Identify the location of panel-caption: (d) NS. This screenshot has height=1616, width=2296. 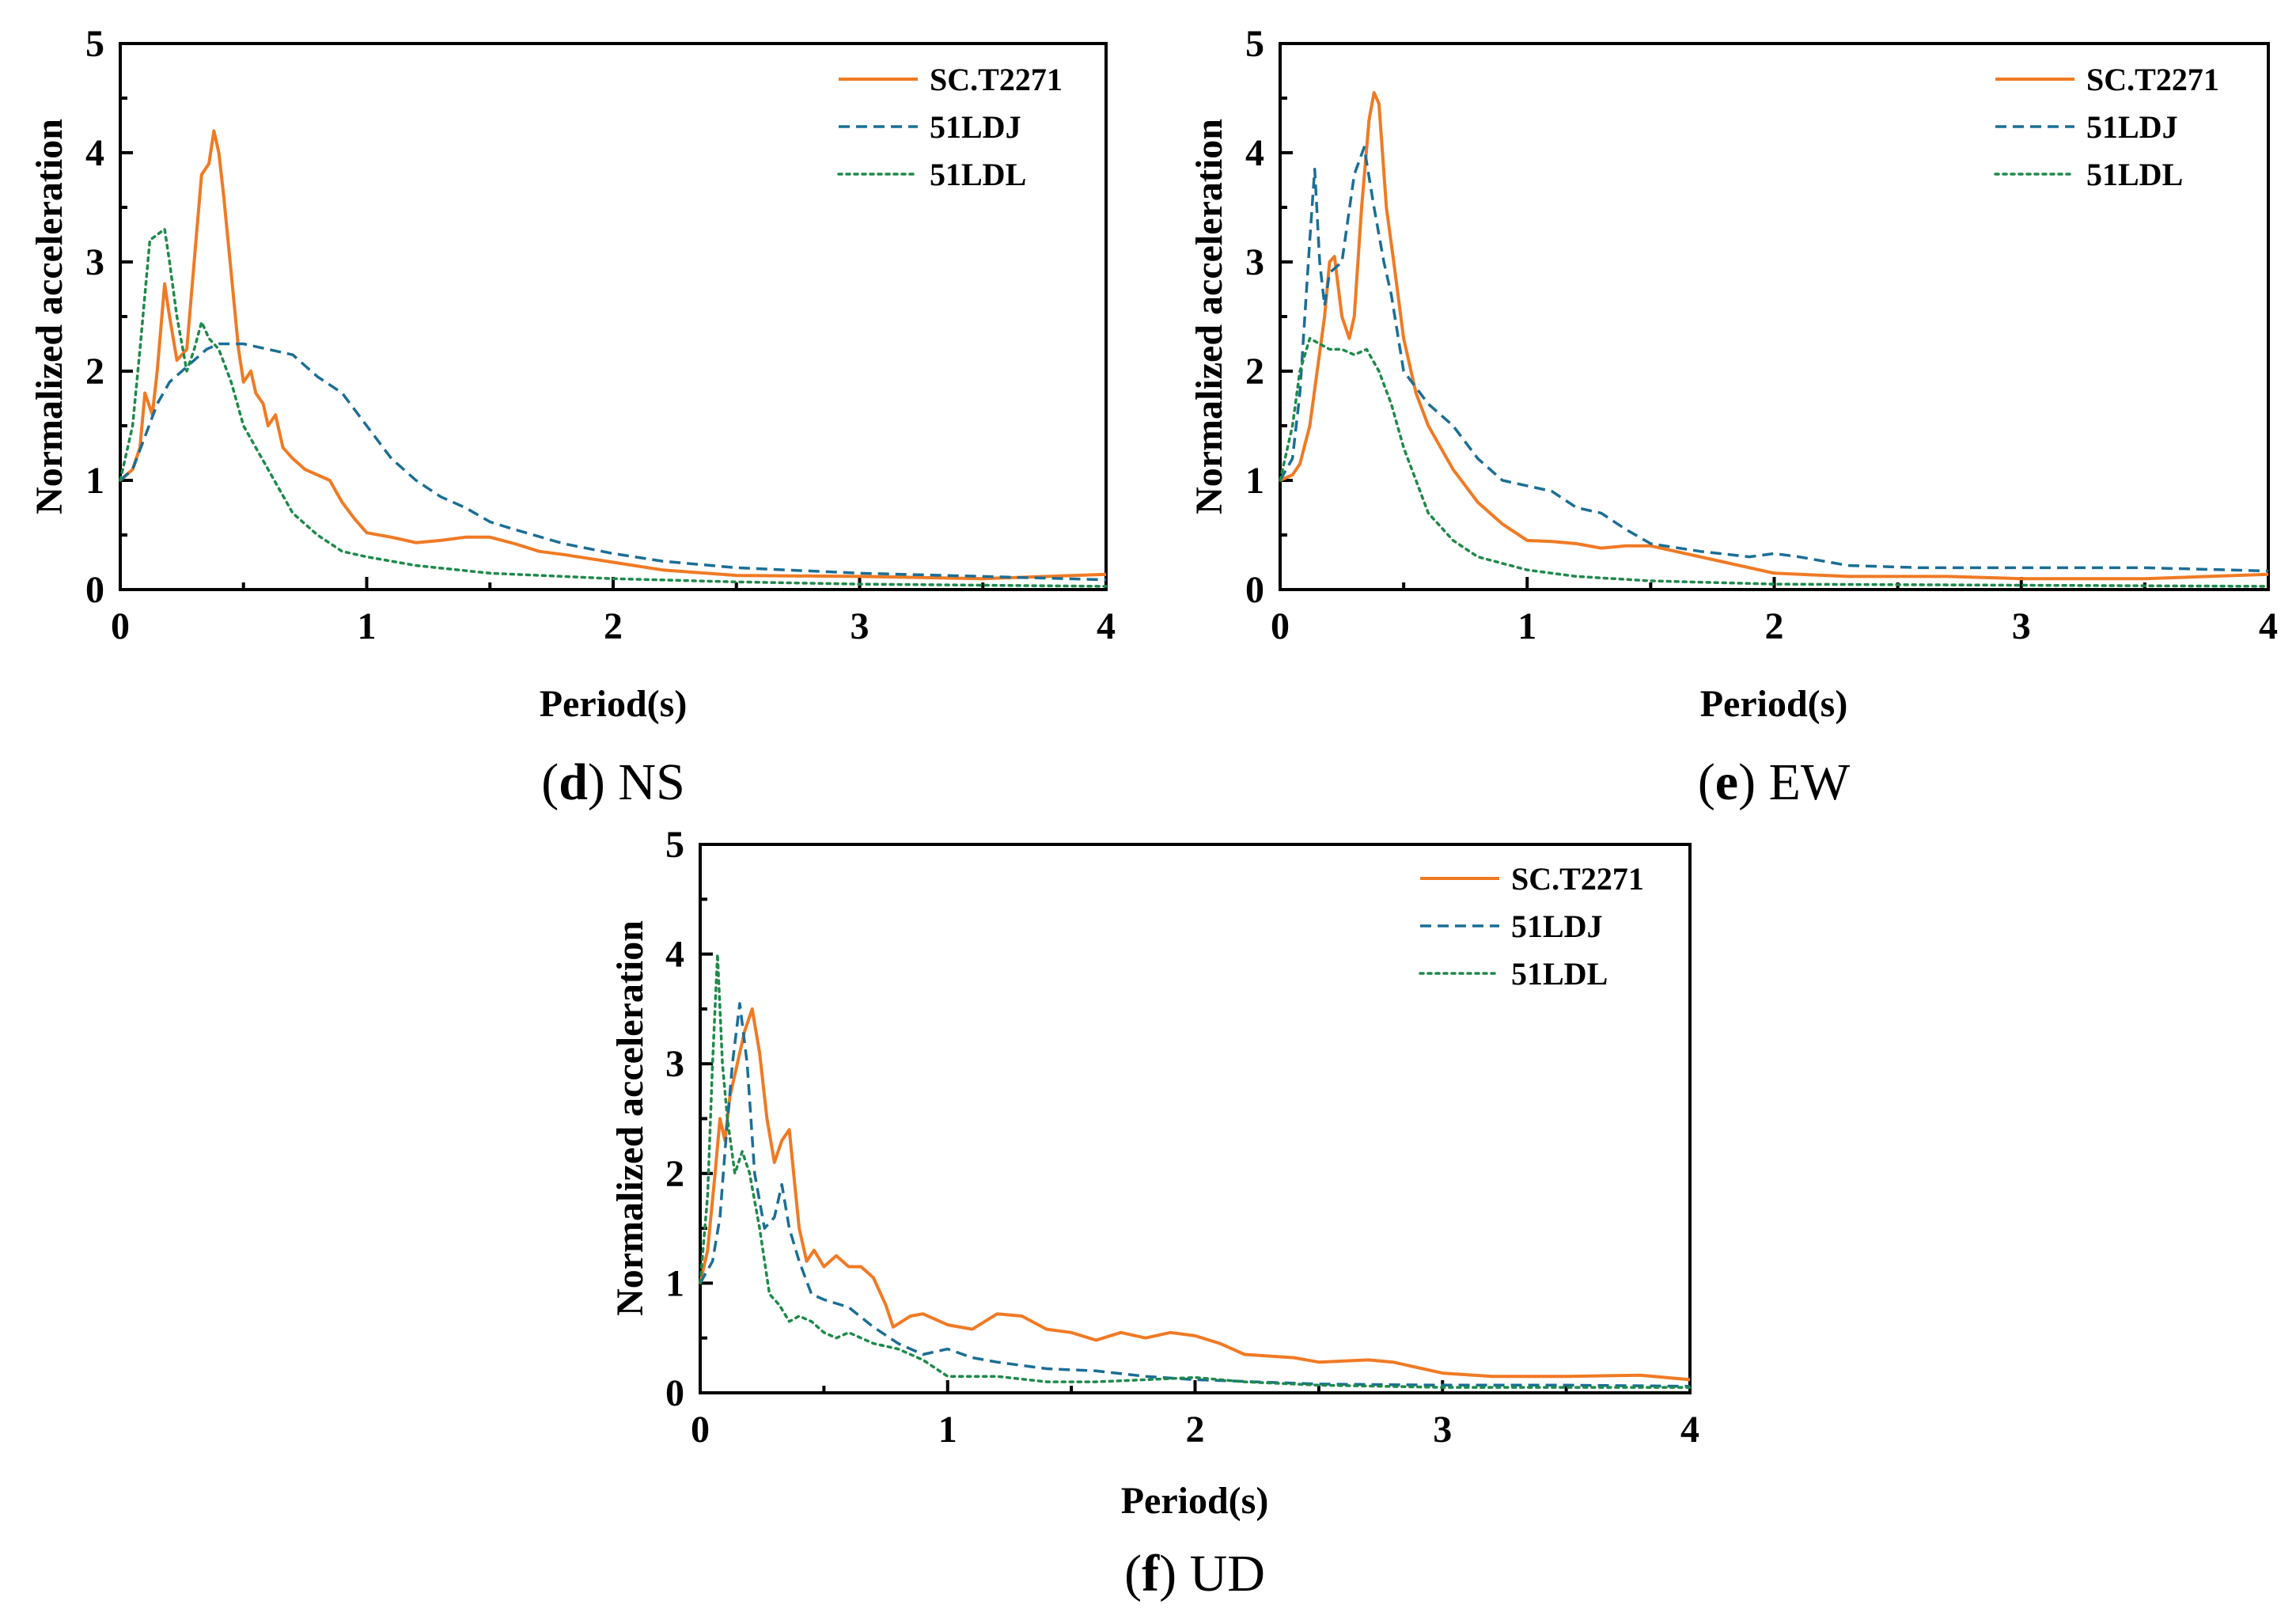
(613, 782).